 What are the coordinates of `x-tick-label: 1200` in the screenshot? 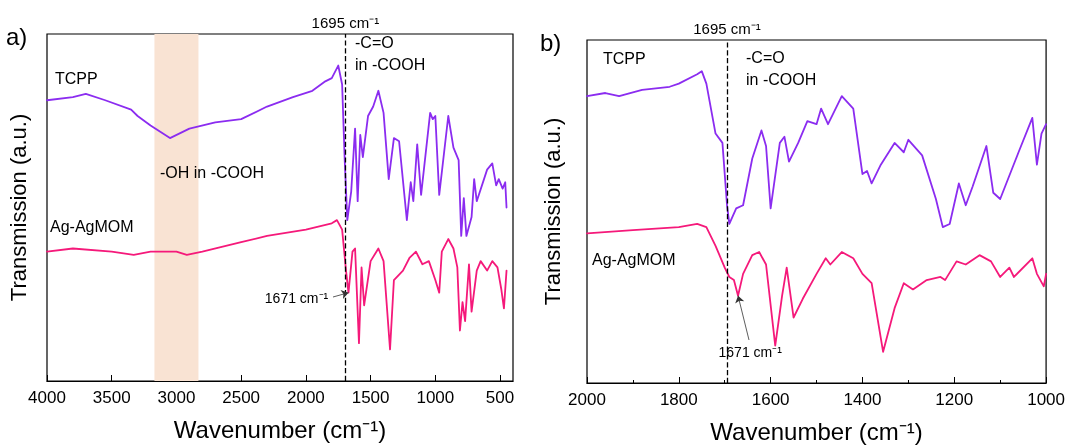 It's located at (954, 399).